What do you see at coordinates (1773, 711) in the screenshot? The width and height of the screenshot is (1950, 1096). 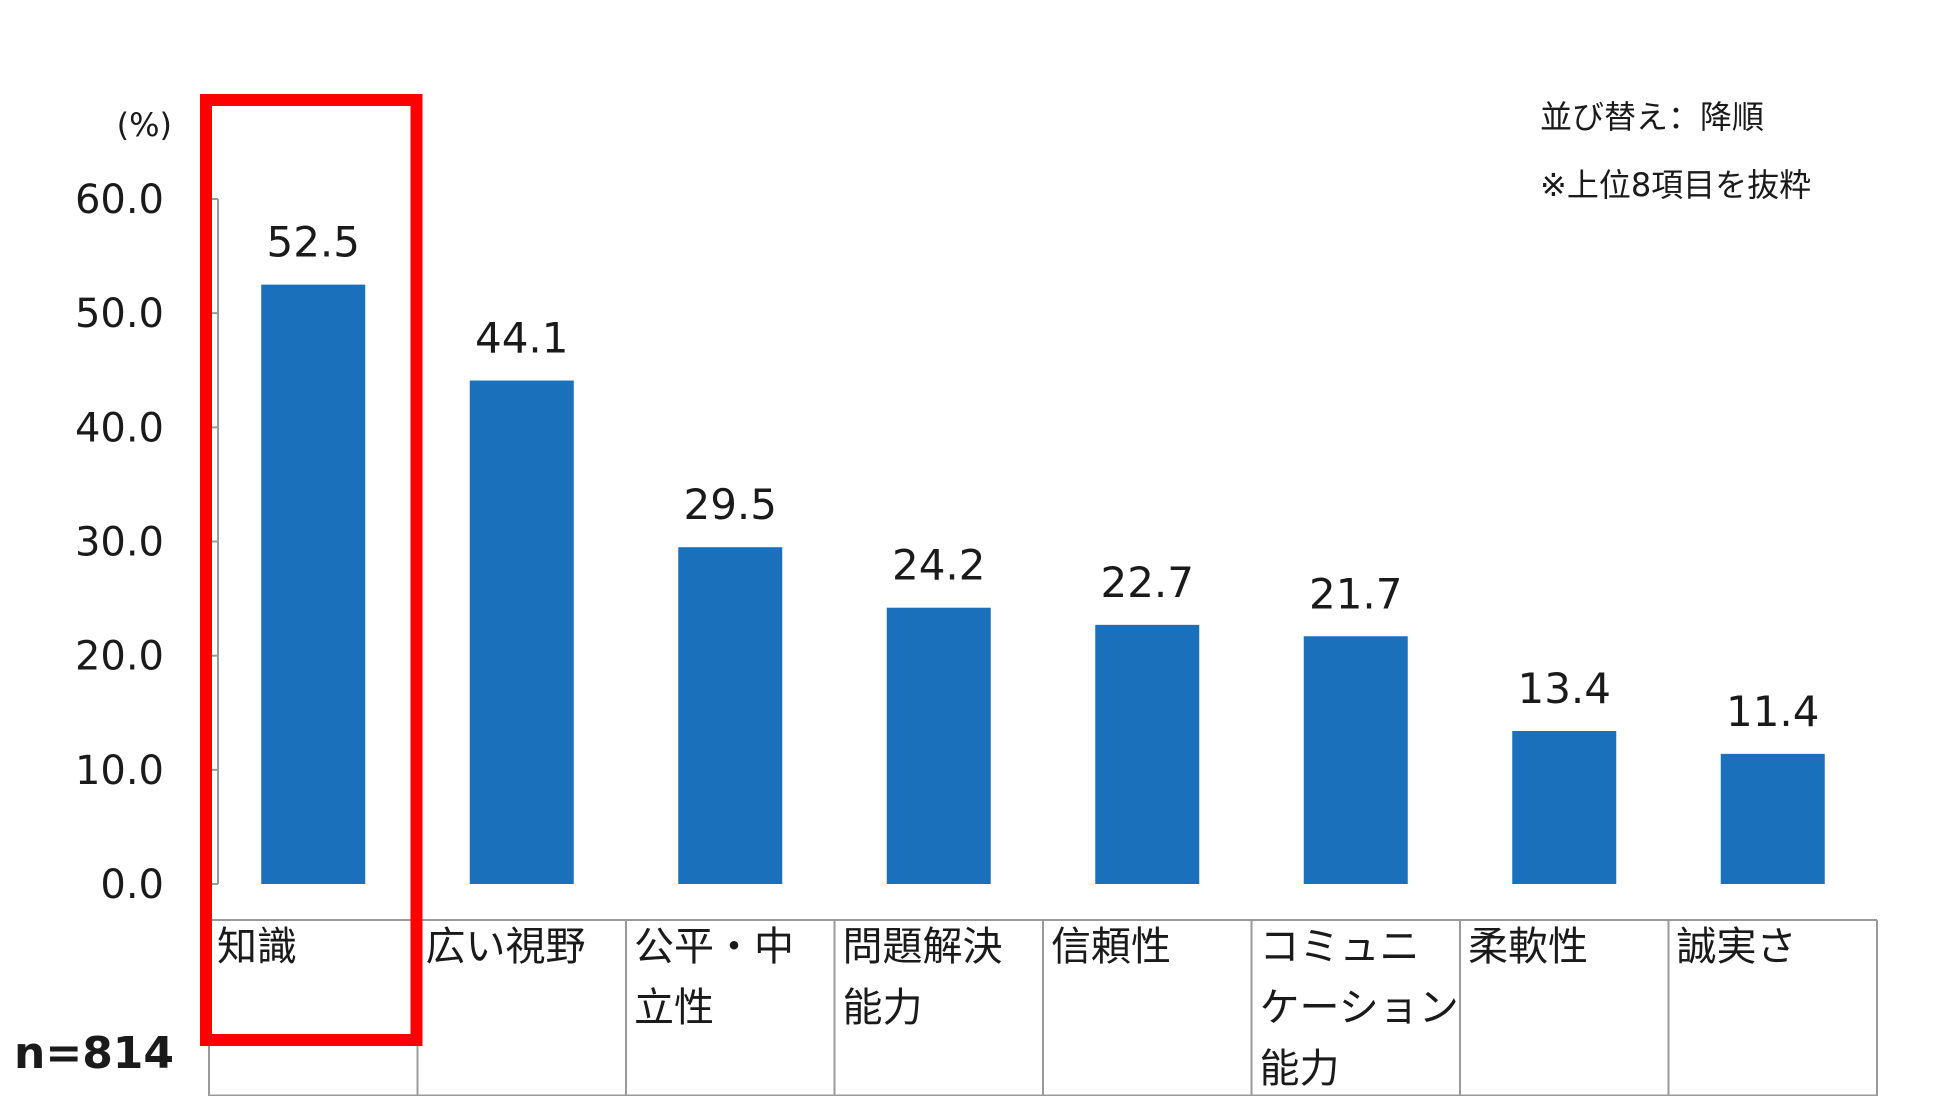 I see `bar-value-label: 11.4` at bounding box center [1773, 711].